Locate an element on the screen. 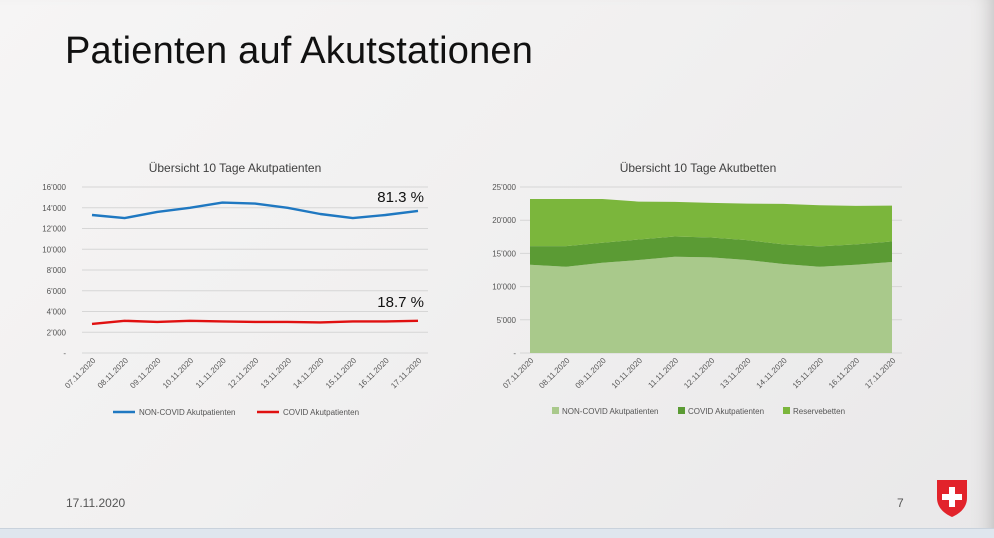 This screenshot has height=538, width=994. legend-label-covid: COVID Akutpatienten is located at coordinates (321, 412).